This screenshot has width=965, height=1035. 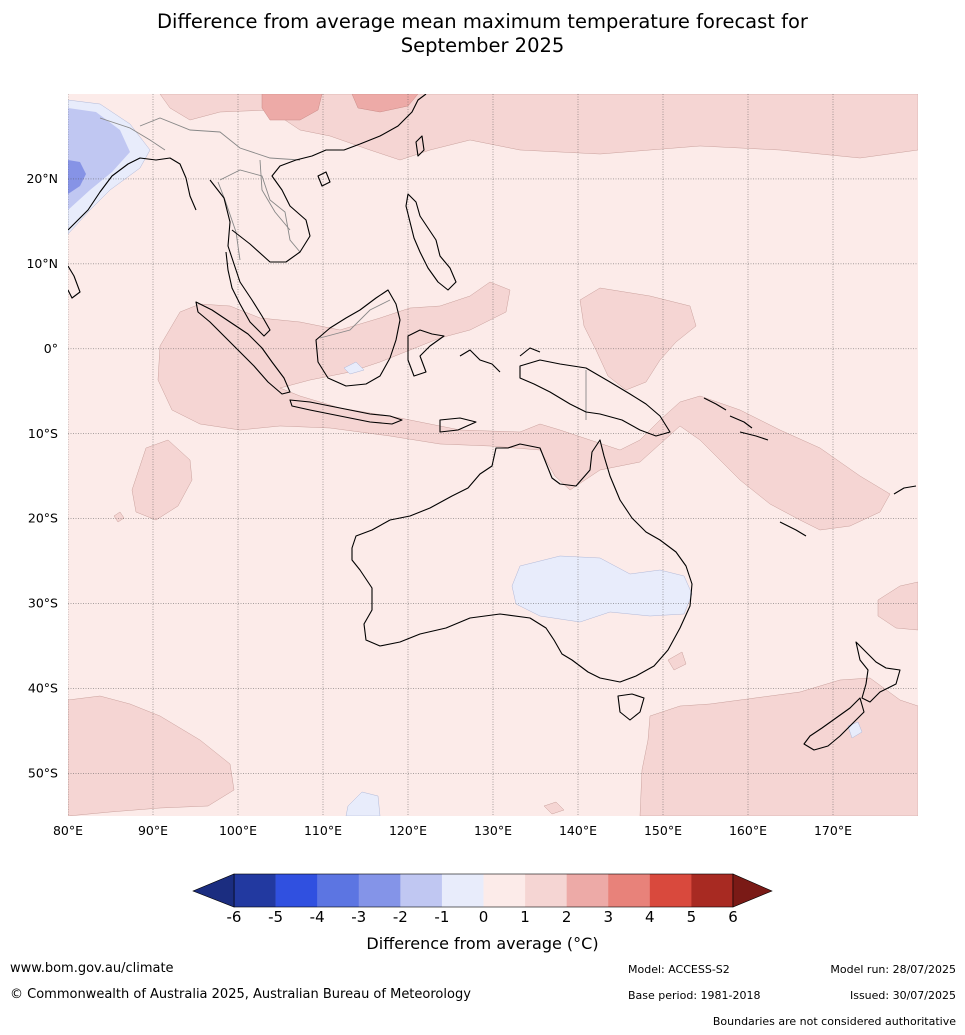 What do you see at coordinates (99, 159) in the screenshot?
I see `cool-region-arabian-sea-mid` at bounding box center [99, 159].